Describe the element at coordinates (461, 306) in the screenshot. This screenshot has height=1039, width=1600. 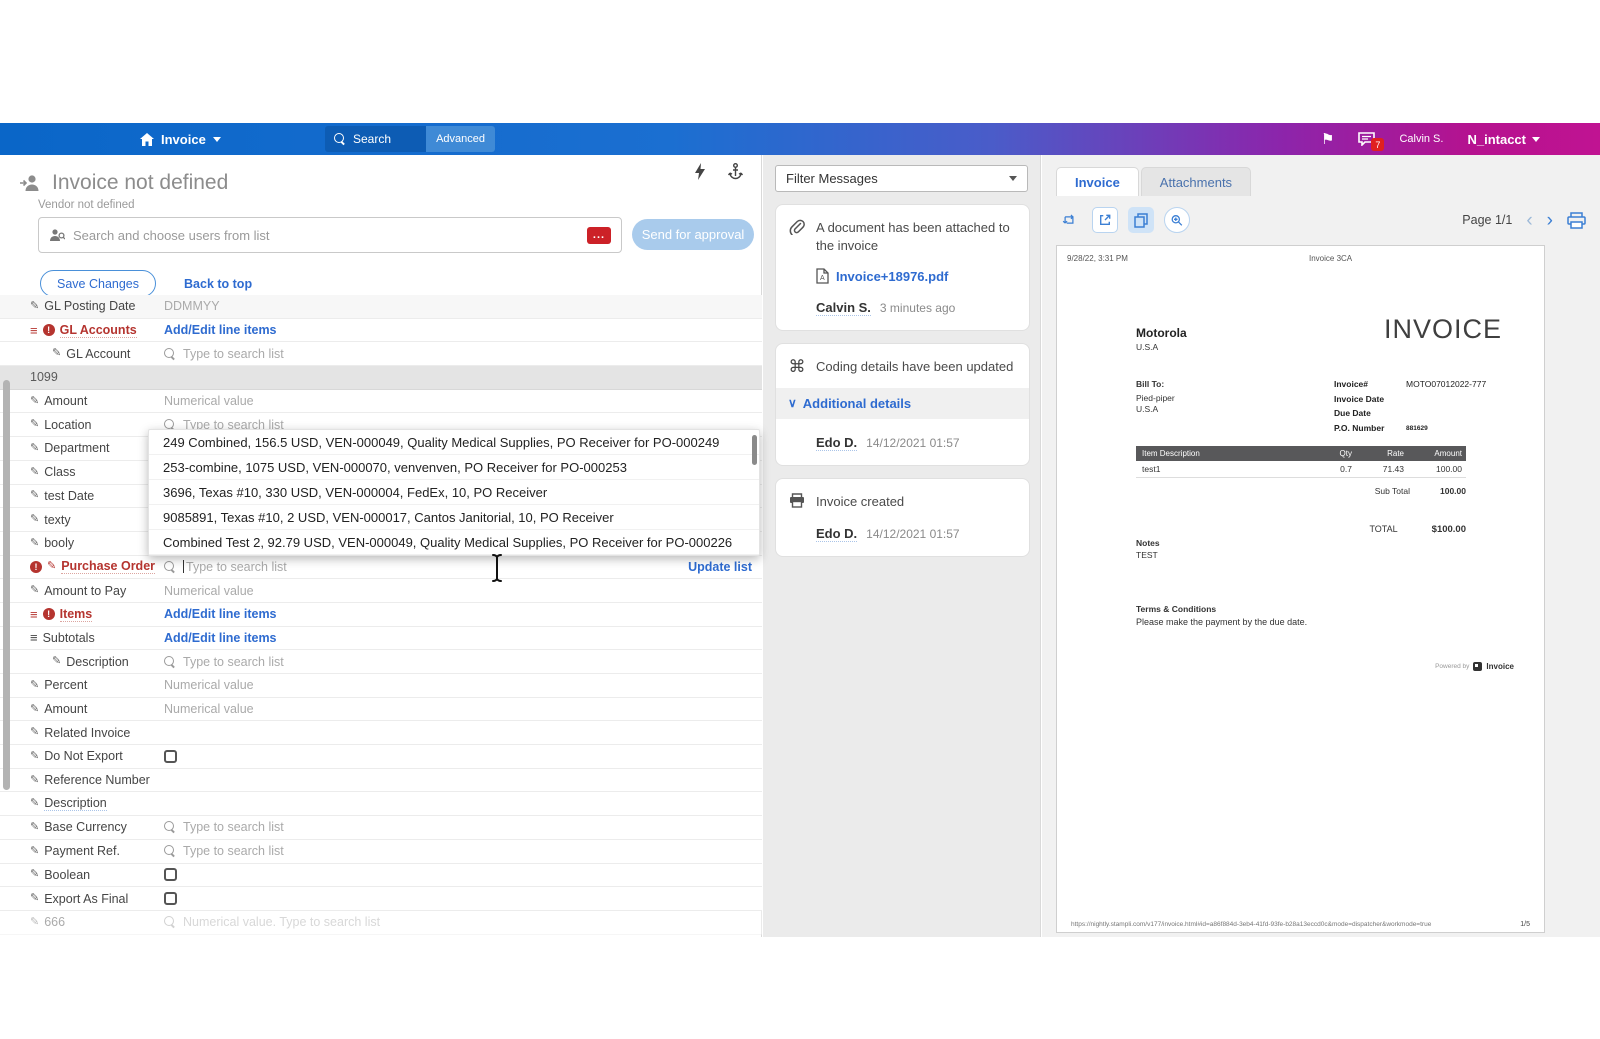
I see `field-value-area: DDMMYY` at that location.